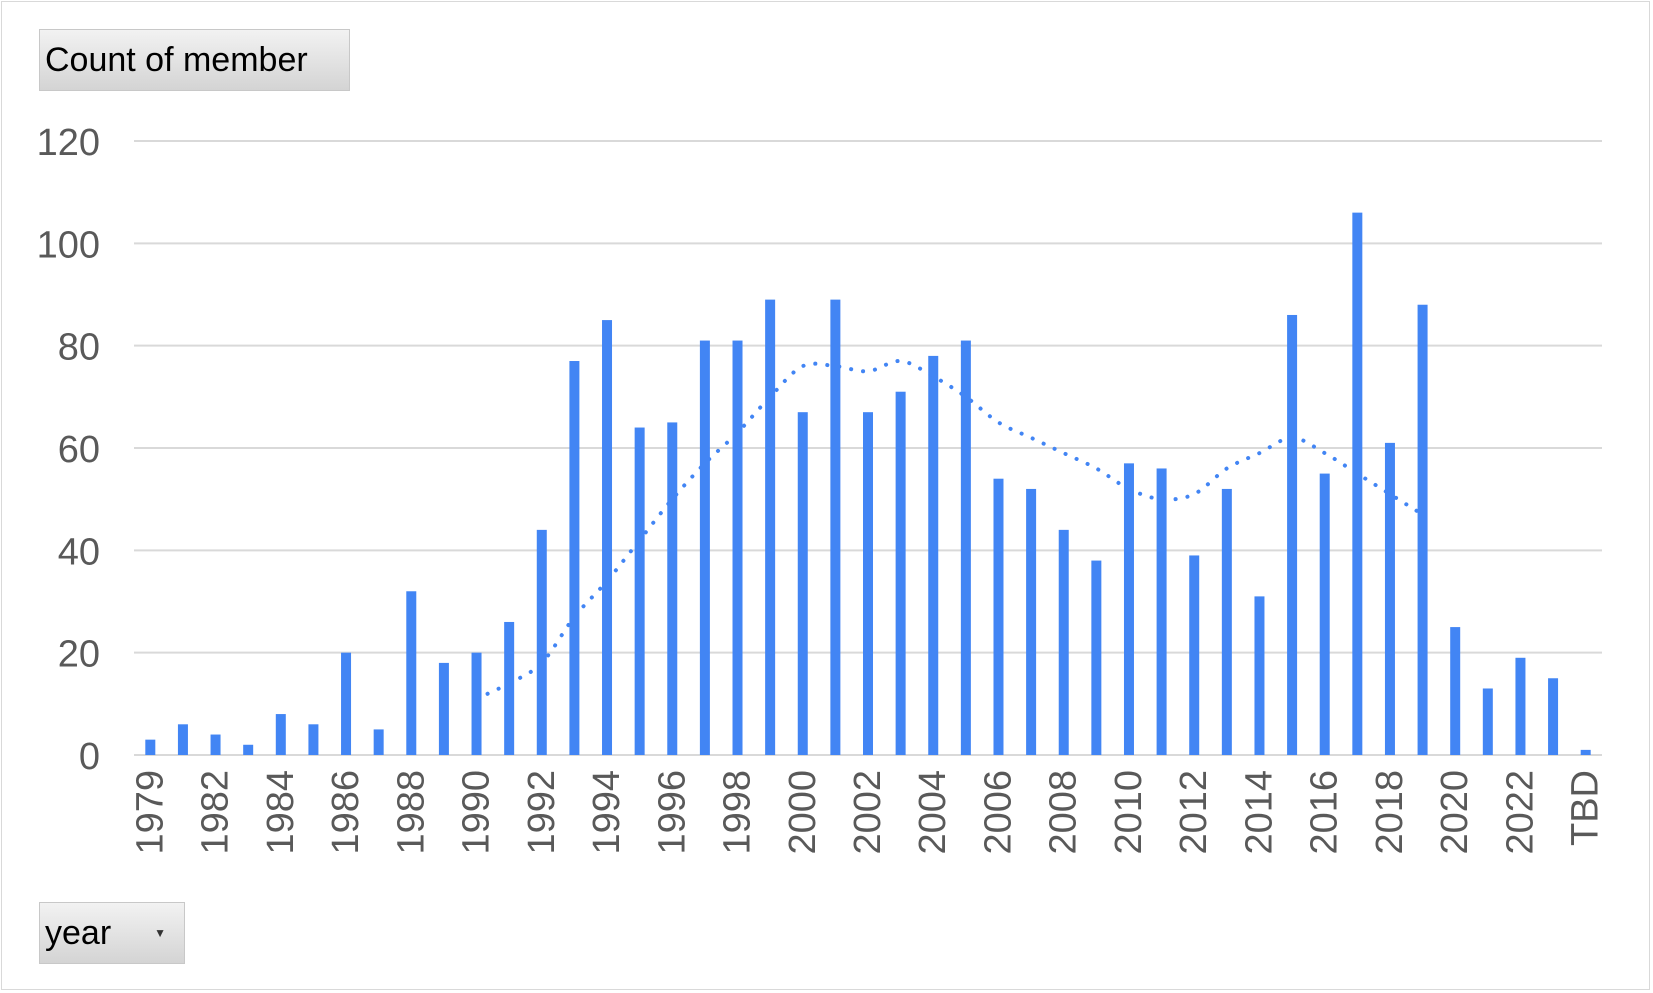 This screenshot has height=993, width=1653. What do you see at coordinates (378, 742) in the screenshot?
I see `bar-1987` at bounding box center [378, 742].